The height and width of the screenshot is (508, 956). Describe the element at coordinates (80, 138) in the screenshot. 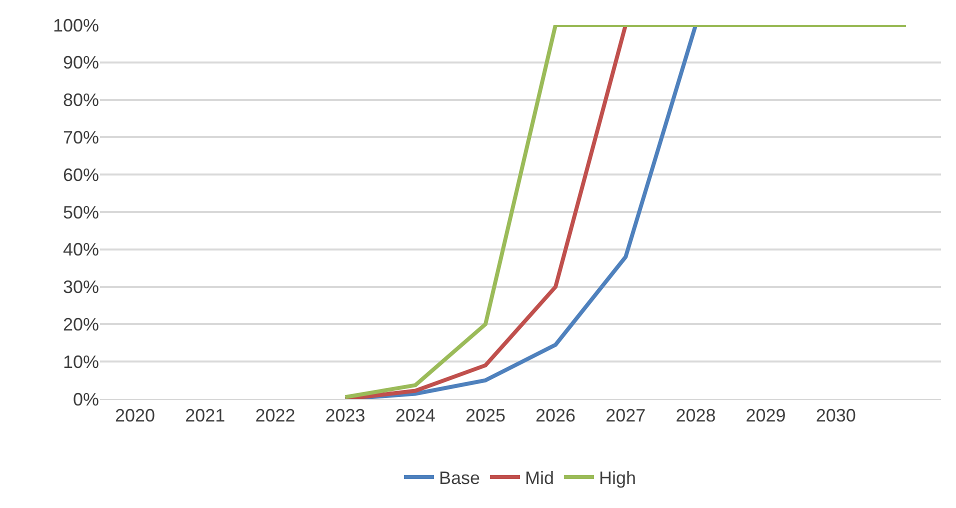

I see `y-tick-label: 70%` at that location.